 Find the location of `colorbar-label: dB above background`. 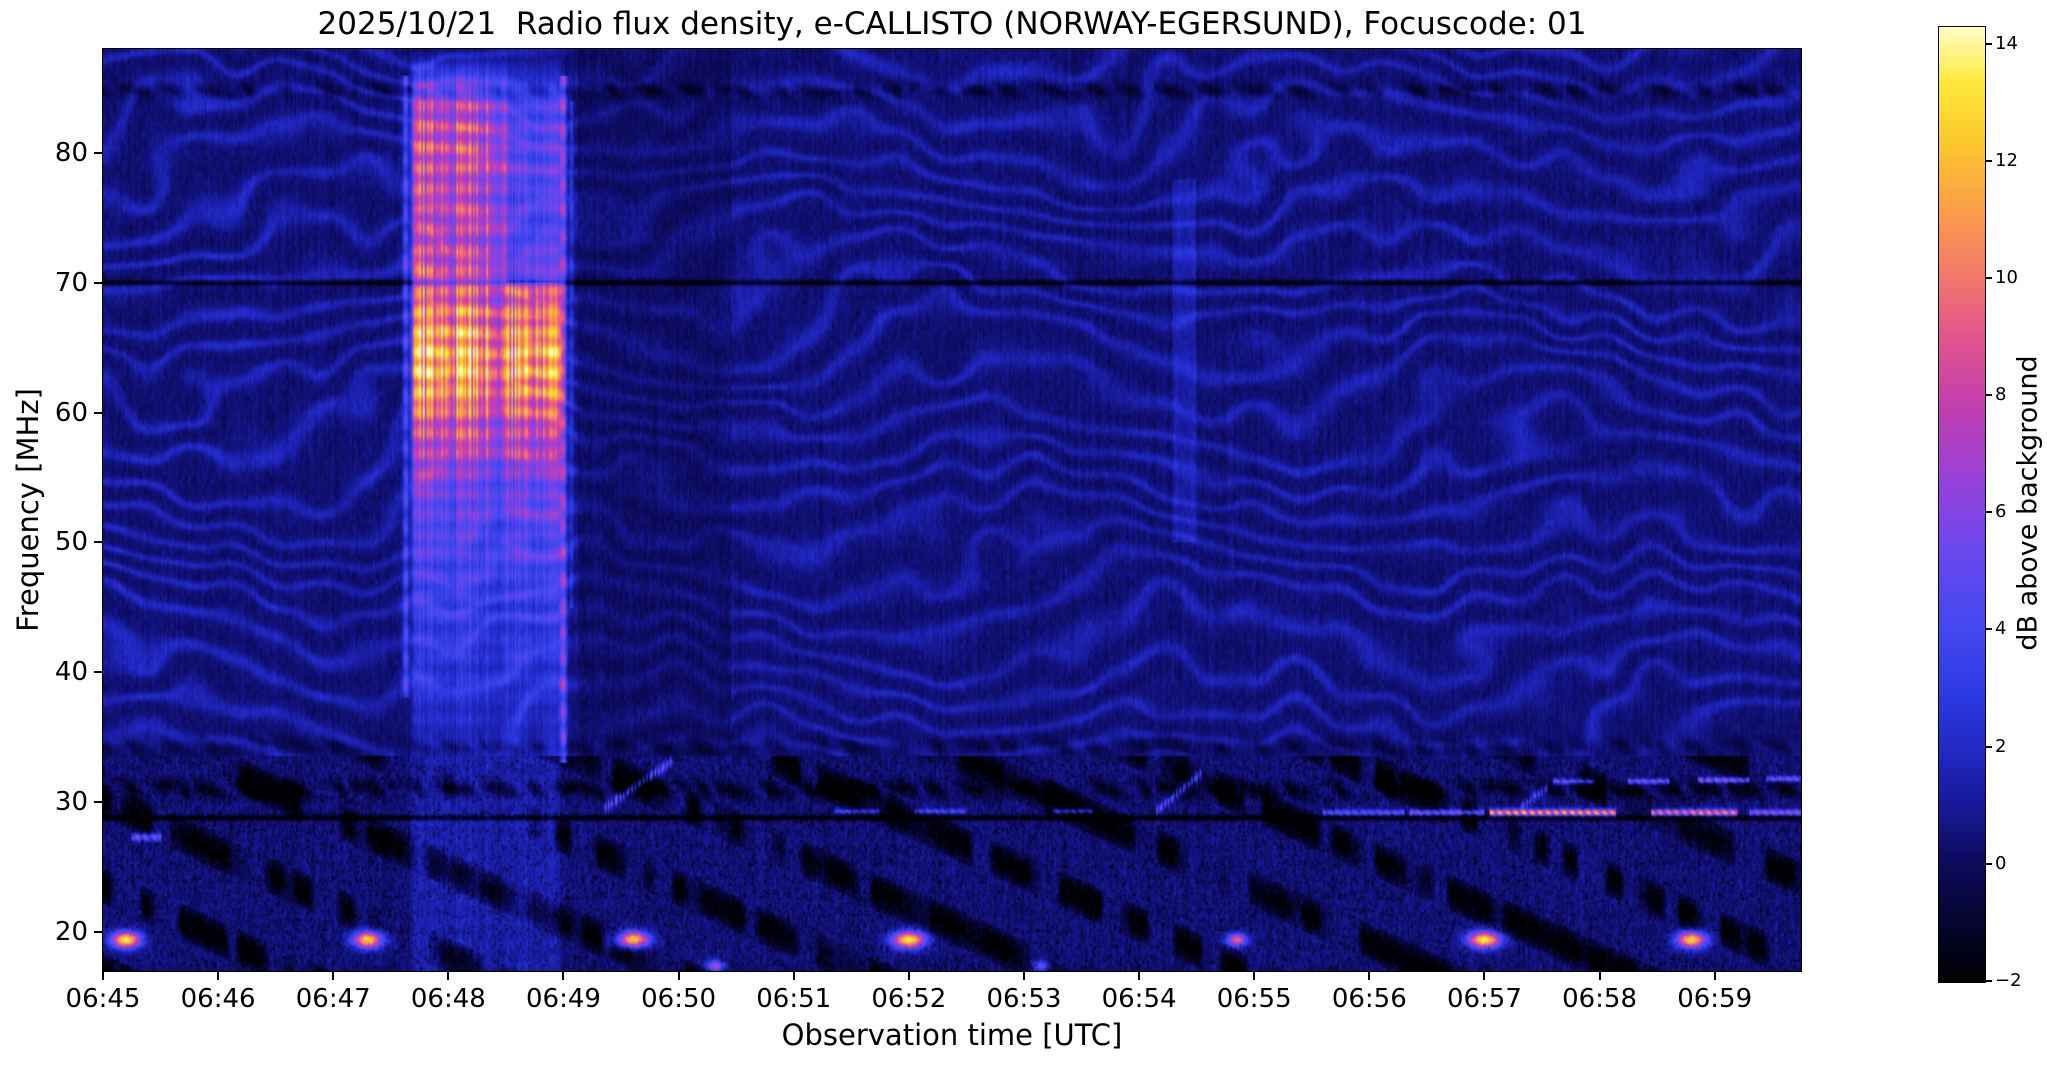

colorbar-label: dB above background is located at coordinates (2028, 503).